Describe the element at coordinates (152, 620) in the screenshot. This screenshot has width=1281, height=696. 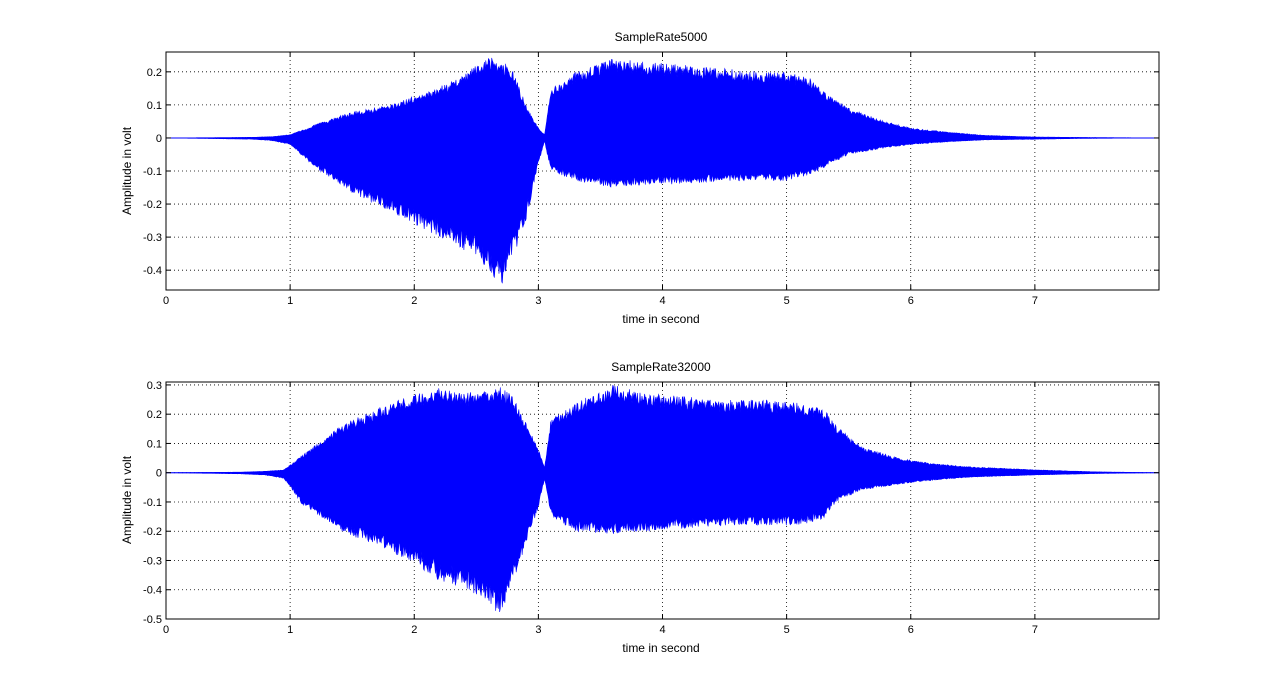
I see `y-tick-label: -0.5` at that location.